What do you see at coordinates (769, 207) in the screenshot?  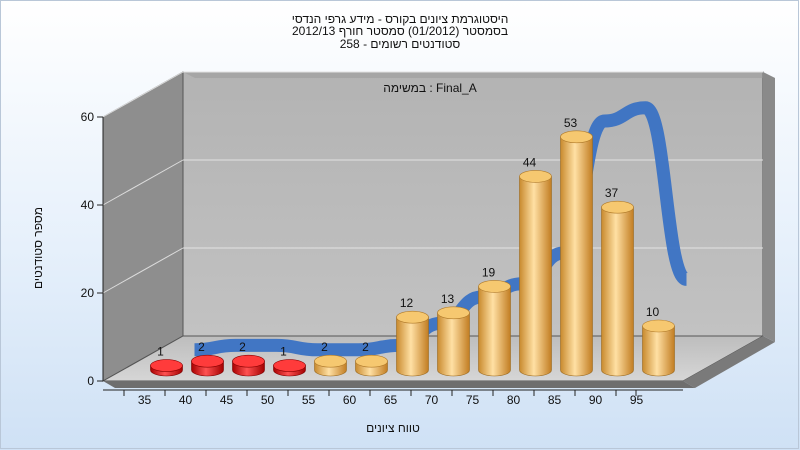 I see `chart-right-edge` at bounding box center [769, 207].